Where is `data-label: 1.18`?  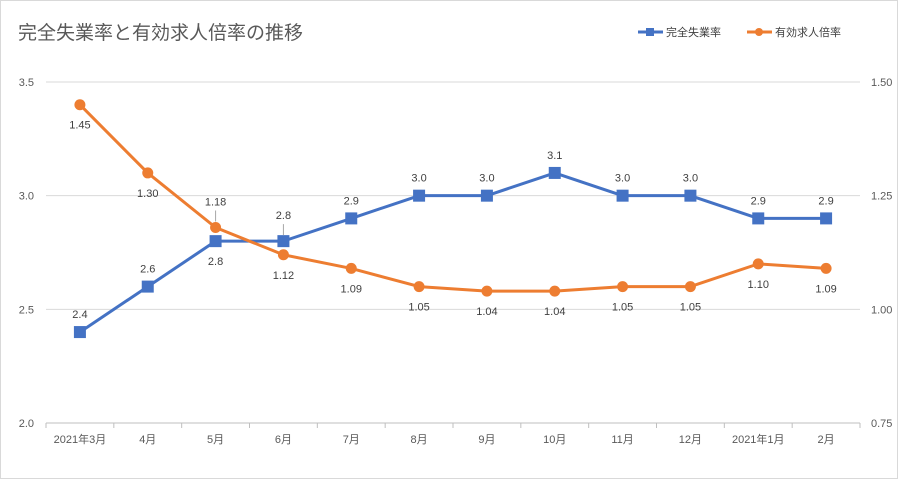 data-label: 1.18 is located at coordinates (215, 202).